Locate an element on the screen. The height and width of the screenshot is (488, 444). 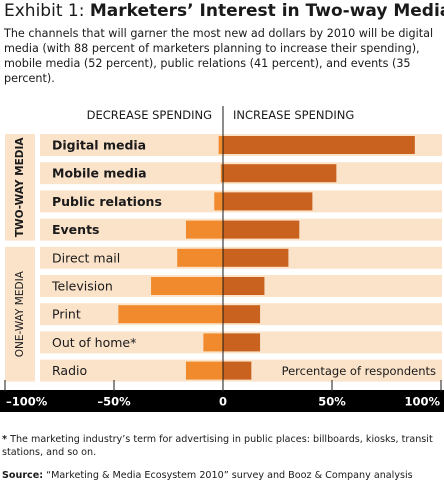
tick-label: 0 is located at coordinates (223, 402).